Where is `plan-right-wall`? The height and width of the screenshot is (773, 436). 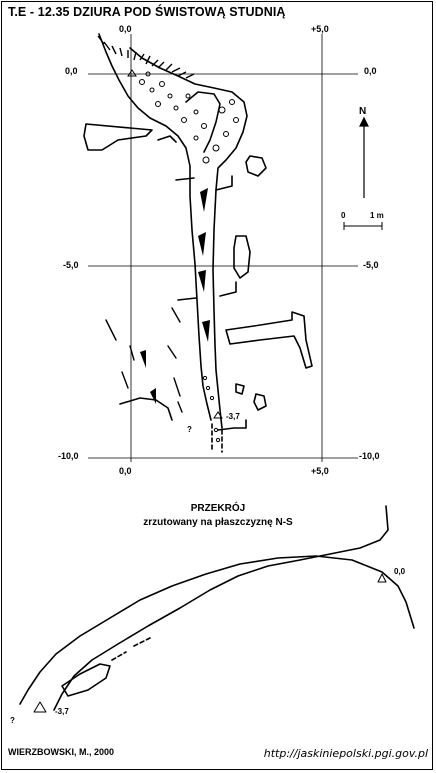 plan-right-wall is located at coordinates (188, 238).